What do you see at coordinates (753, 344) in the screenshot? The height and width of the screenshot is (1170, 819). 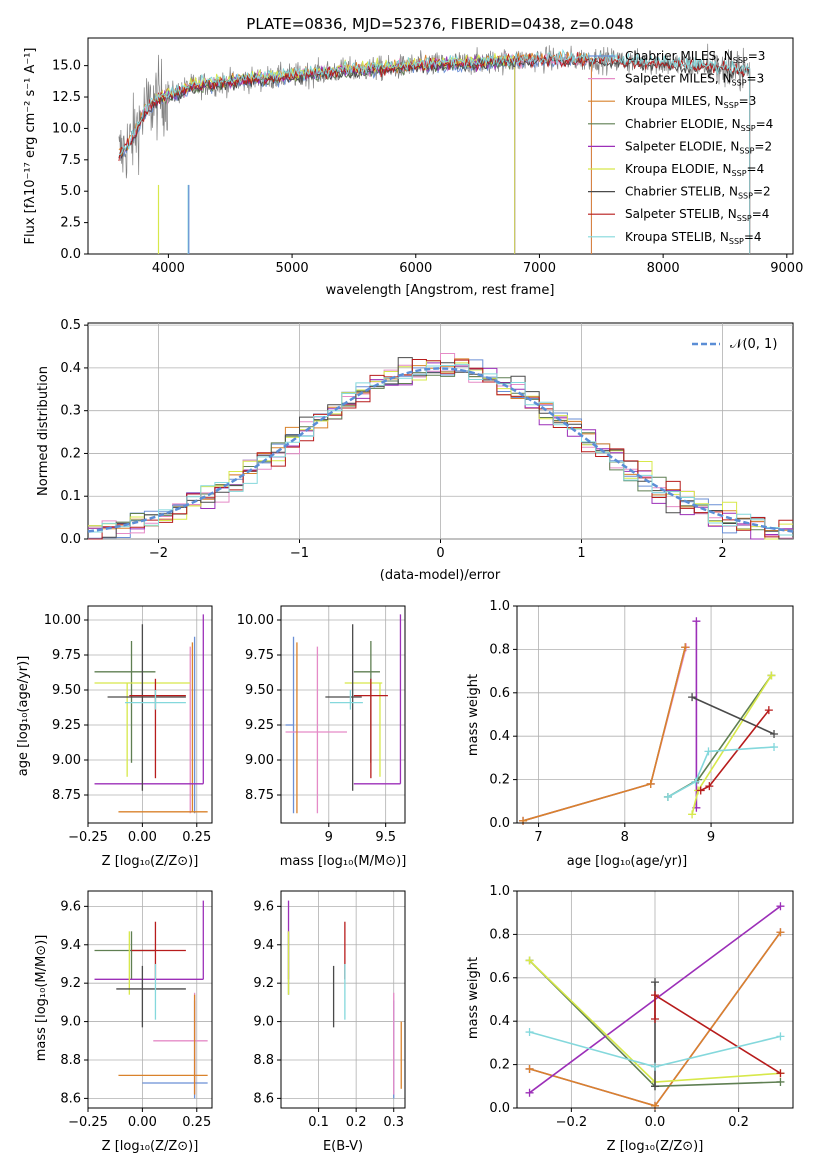 I see `normal-legend-label: 𝒩(0, 1)` at bounding box center [753, 344].